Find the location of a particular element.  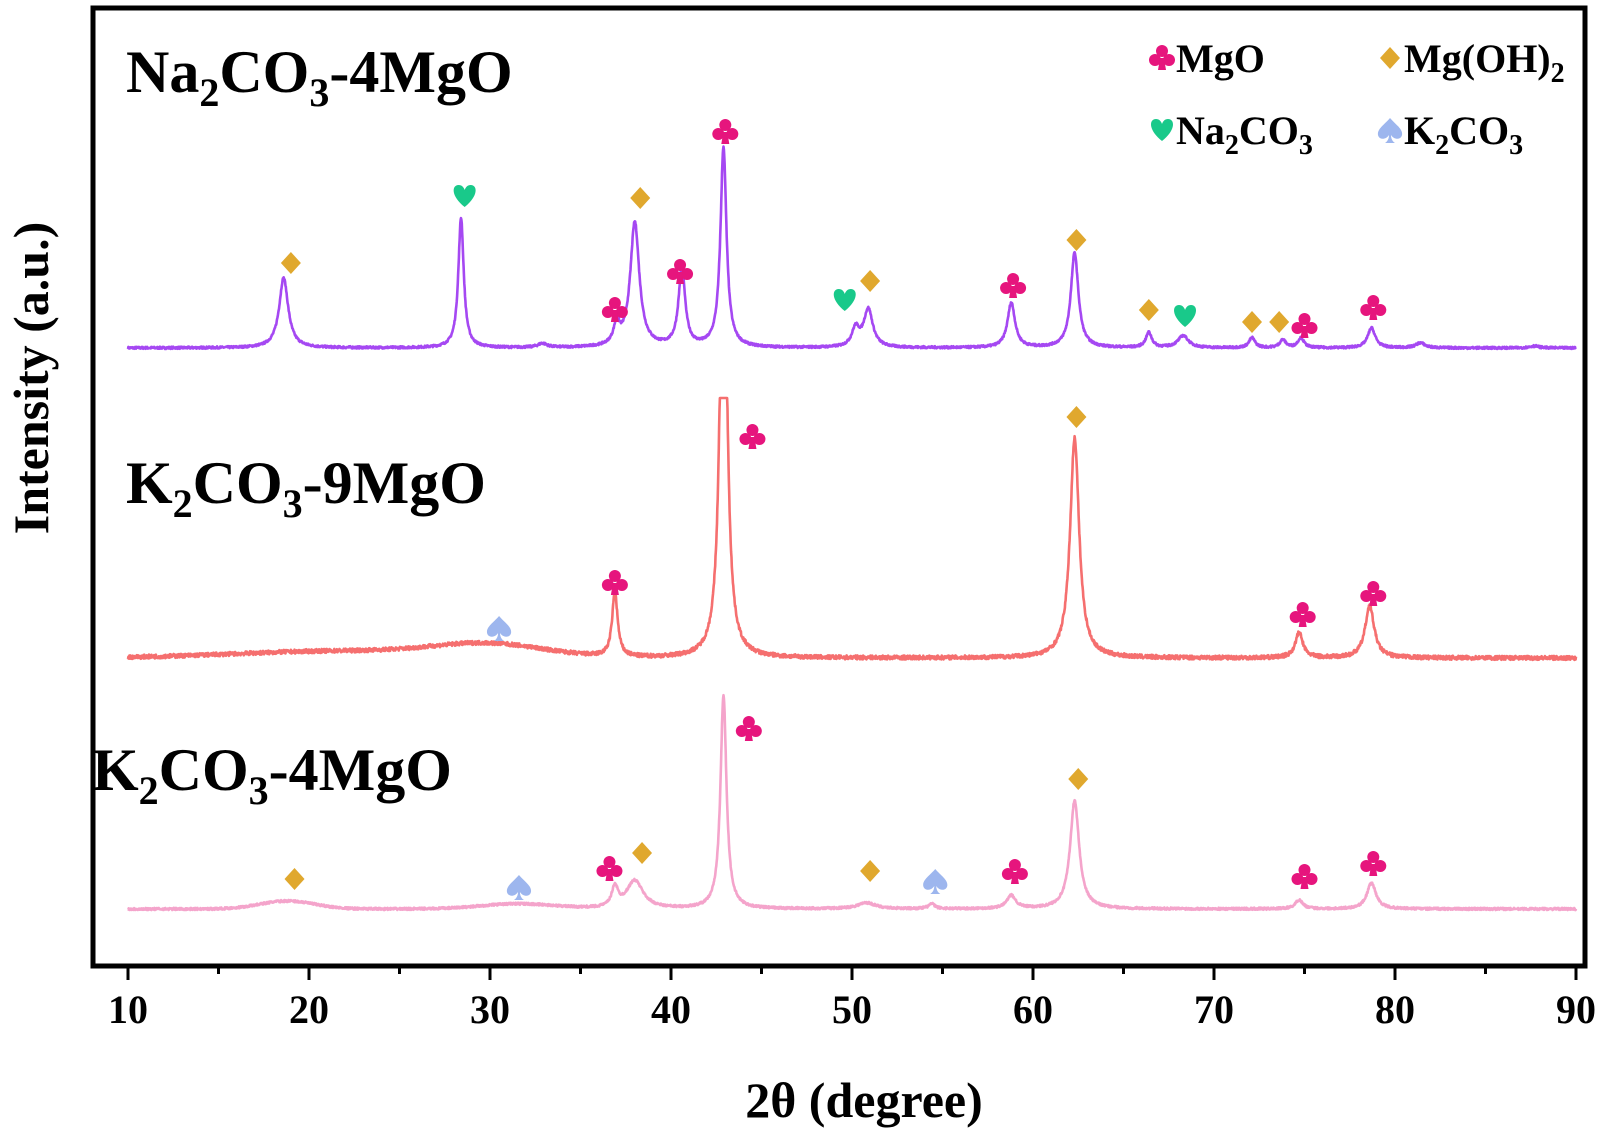

x-axis: 10 20 30 40 50 60 70 80 90 is located at coordinates (852, 999).